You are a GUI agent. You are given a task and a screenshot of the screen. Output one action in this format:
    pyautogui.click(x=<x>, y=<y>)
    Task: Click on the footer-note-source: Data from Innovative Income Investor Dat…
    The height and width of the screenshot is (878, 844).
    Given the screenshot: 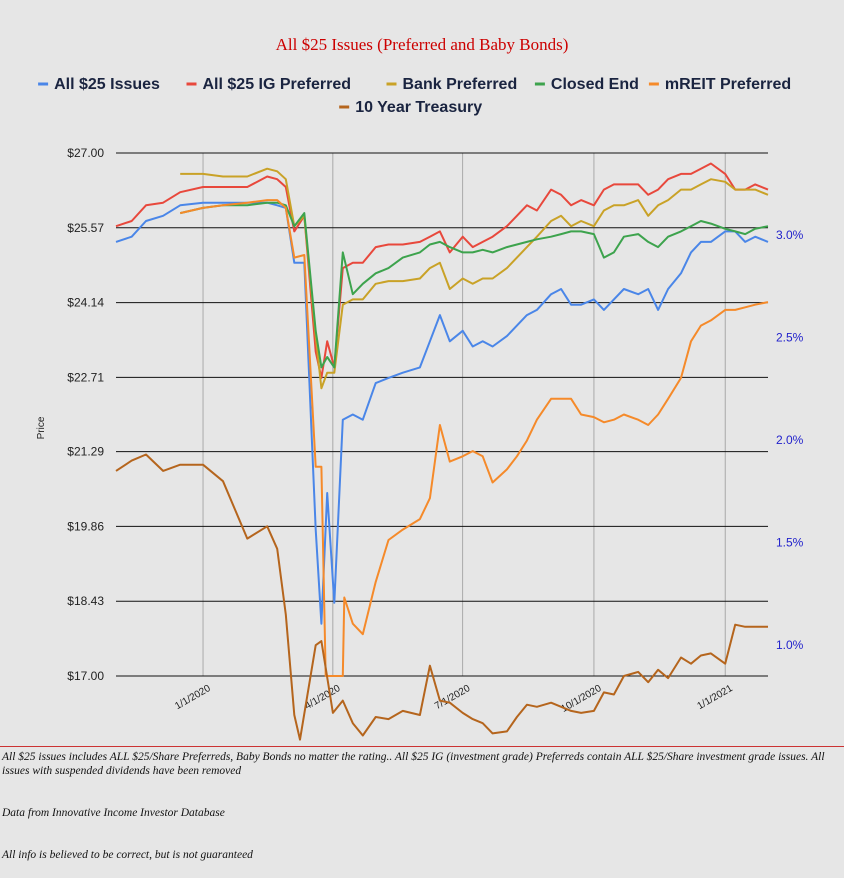 What is the action you would take?
    pyautogui.click(x=113, y=813)
    